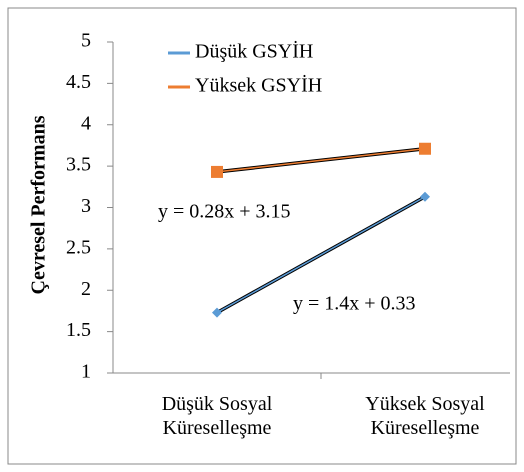 The height and width of the screenshot is (472, 524). I want to click on y-tick-label: 4.5, so click(78, 82).